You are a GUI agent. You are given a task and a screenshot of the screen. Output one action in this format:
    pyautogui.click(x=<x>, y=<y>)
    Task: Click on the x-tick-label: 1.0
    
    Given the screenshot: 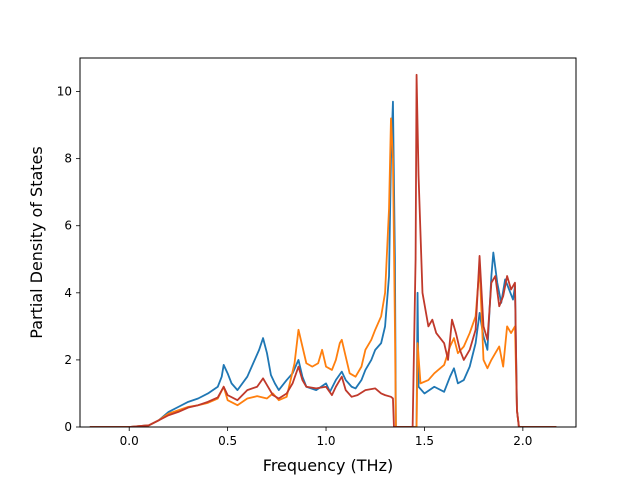 What is the action you would take?
    pyautogui.click(x=325, y=441)
    